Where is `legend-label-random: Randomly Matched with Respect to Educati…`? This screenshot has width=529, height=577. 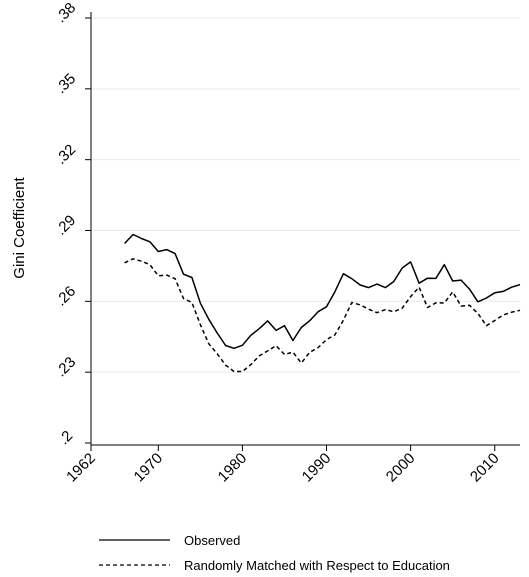
legend-label-random: Randomly Matched with Respect to Educati… is located at coordinates (317, 565).